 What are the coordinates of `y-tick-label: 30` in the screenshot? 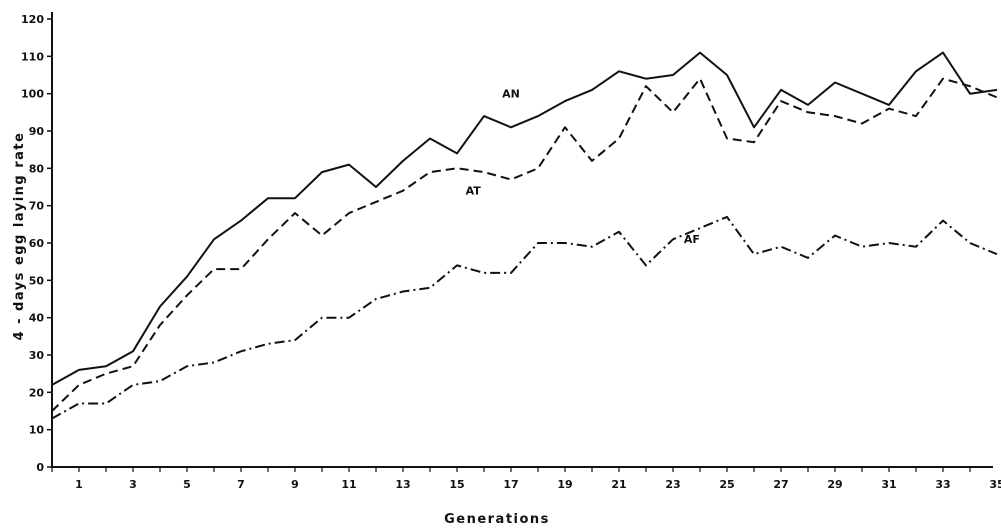 It's located at (37, 355).